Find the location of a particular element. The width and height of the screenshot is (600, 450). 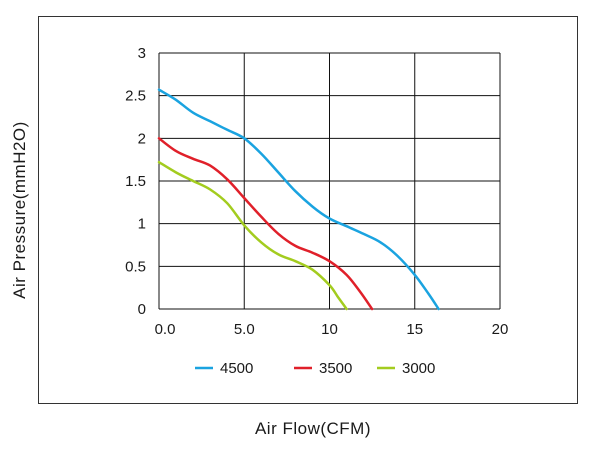

legend-label-3500: 3500 is located at coordinates (335, 368).